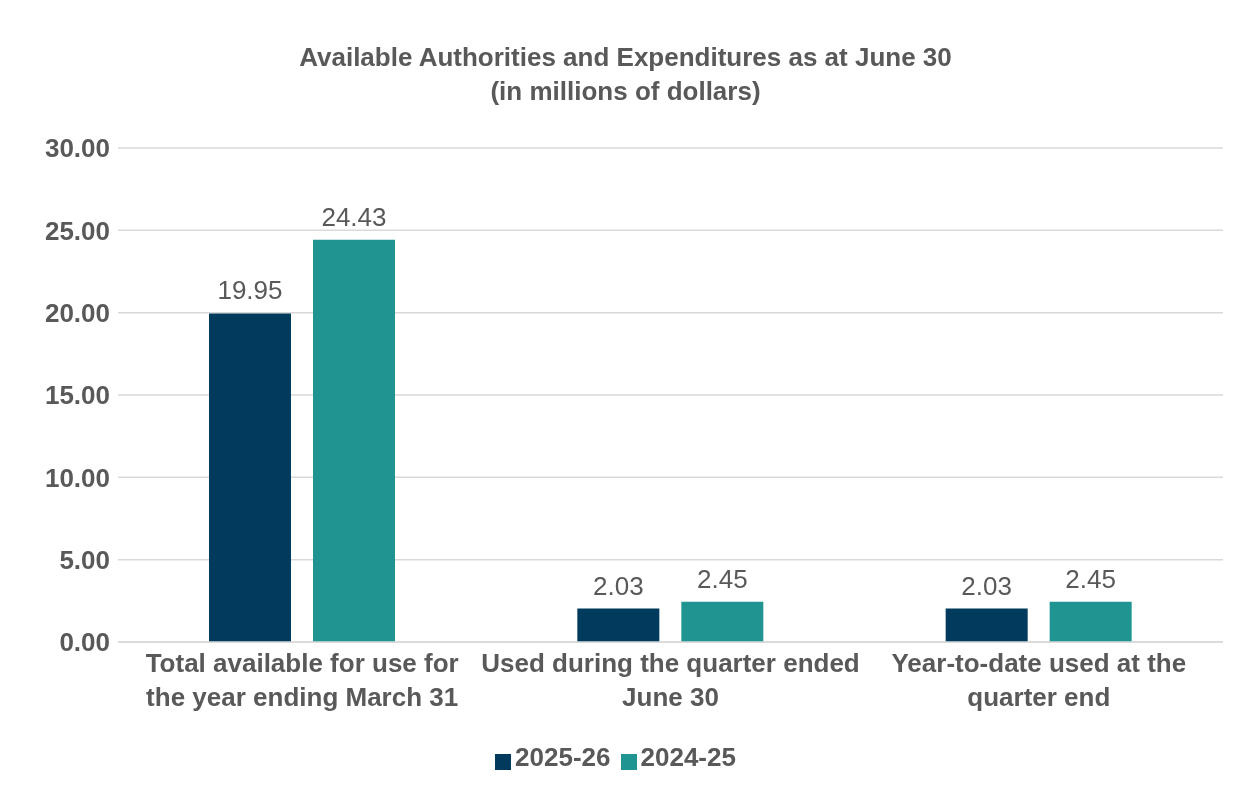 The height and width of the screenshot is (788, 1251). What do you see at coordinates (84, 642) in the screenshot?
I see `y-tick-label: 0.00` at bounding box center [84, 642].